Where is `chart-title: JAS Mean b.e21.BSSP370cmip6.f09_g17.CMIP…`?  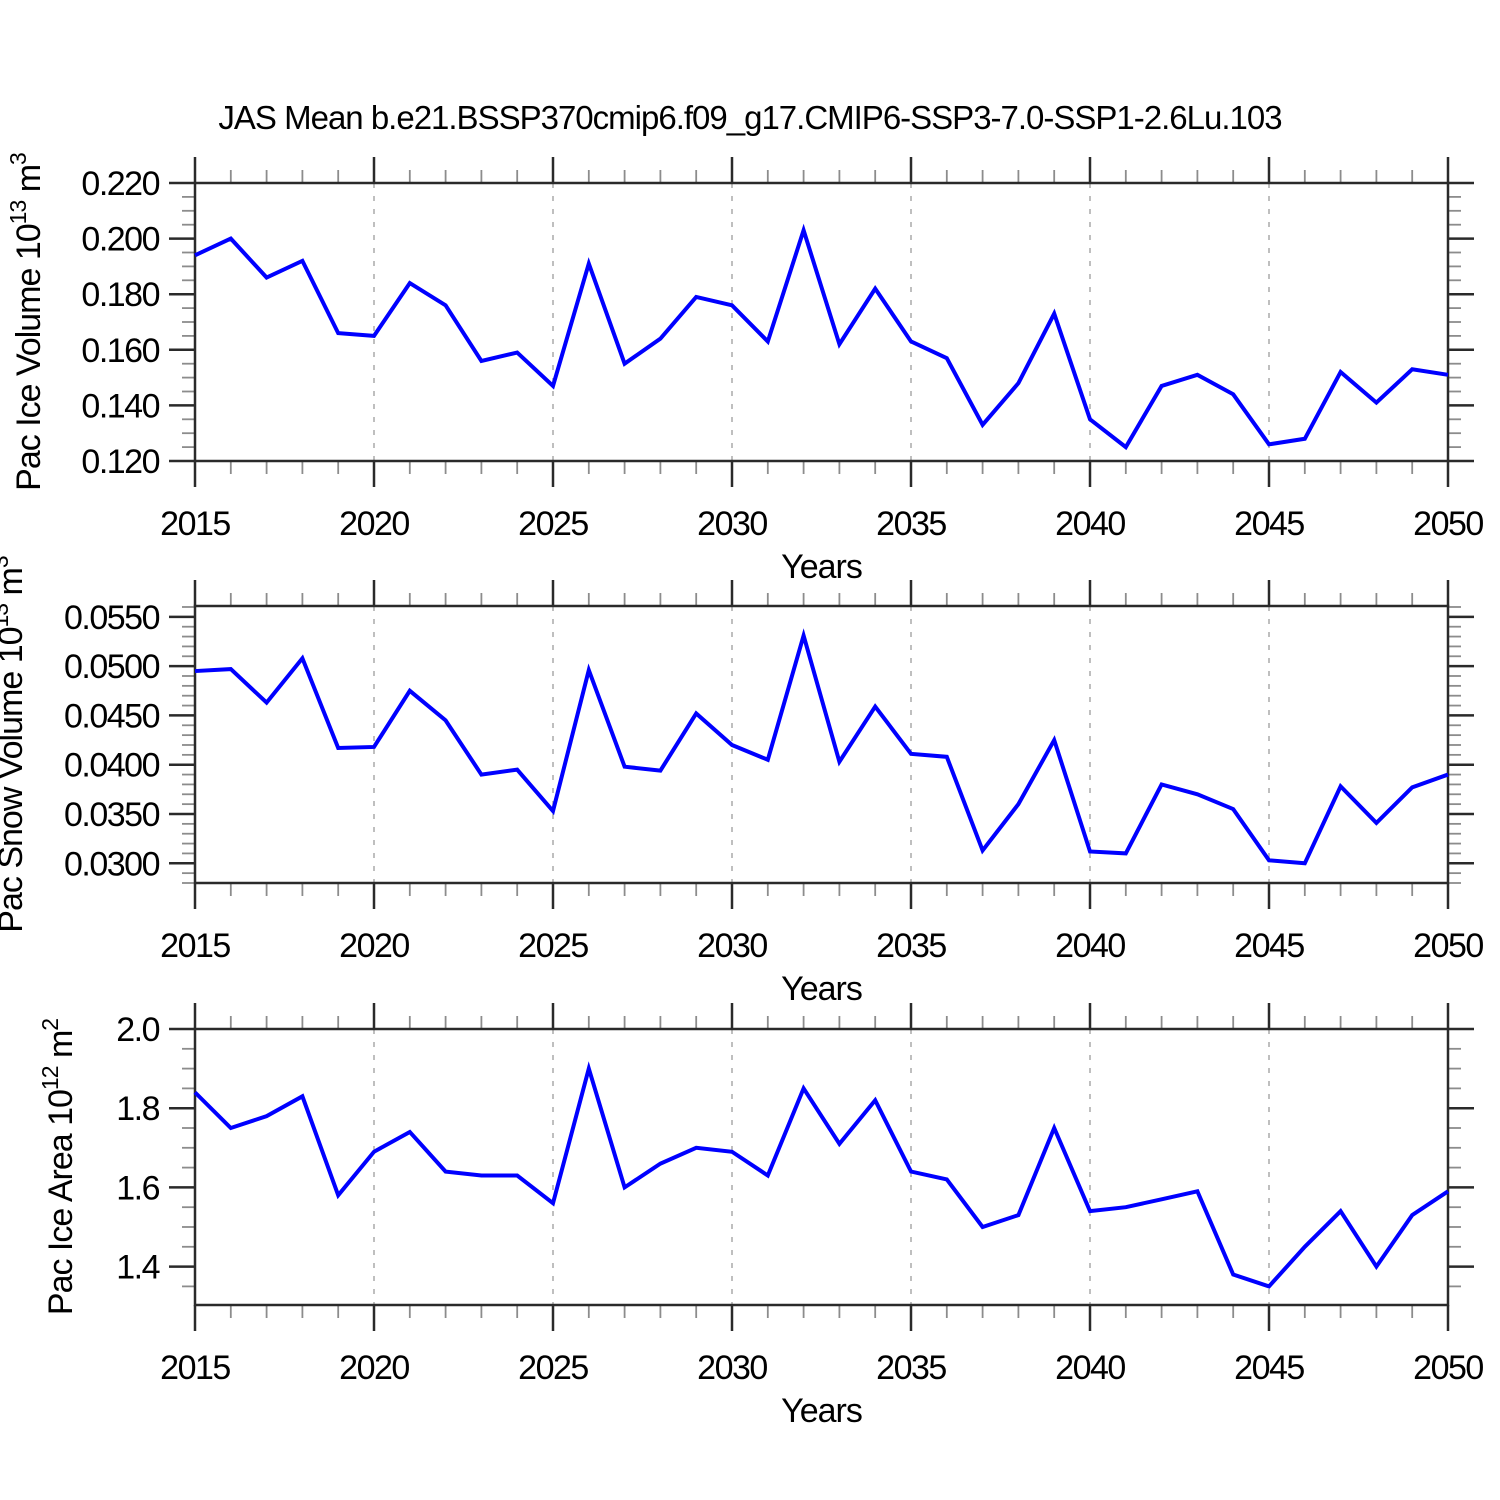 chart-title: JAS Mean b.e21.BSSP370cmip6.f09_g17.CMIP… is located at coordinates (750, 117).